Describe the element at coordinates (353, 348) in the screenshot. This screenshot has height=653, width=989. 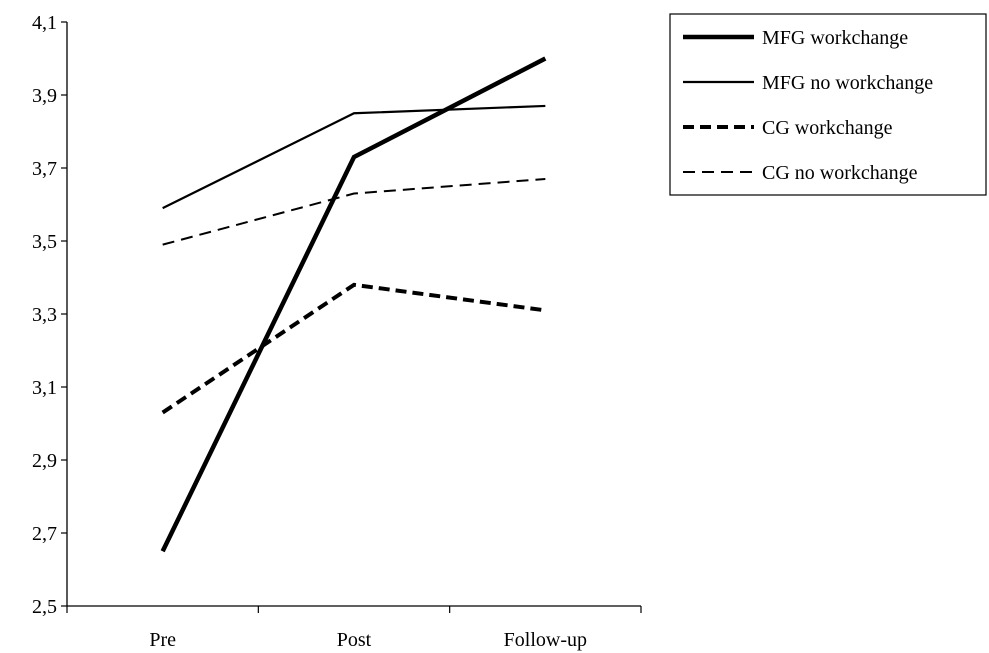
I see `series-line-cg-workchange` at that location.